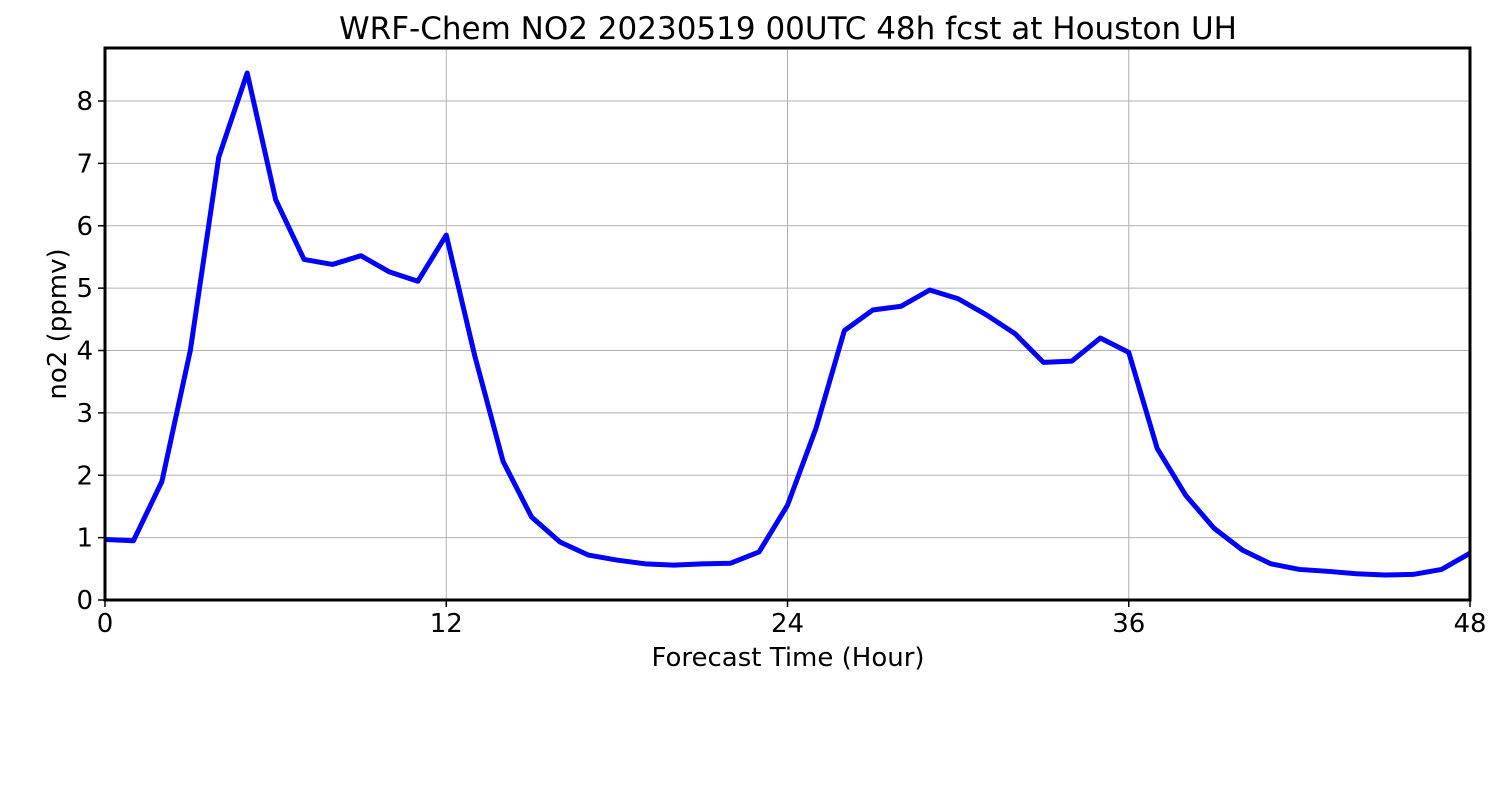 The width and height of the screenshot is (1500, 800). I want to click on x-tick-label: 36, so click(1128, 624).